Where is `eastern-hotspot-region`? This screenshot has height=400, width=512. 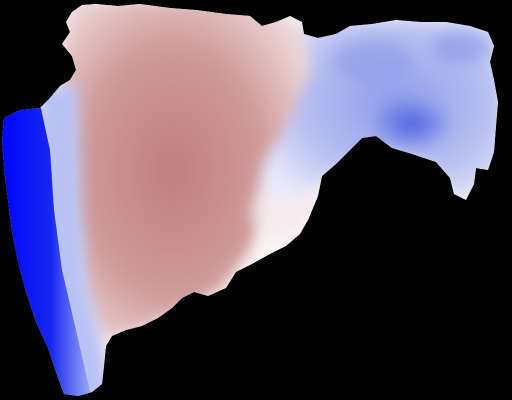
eastern-hotspot-region is located at coordinates (412, 124).